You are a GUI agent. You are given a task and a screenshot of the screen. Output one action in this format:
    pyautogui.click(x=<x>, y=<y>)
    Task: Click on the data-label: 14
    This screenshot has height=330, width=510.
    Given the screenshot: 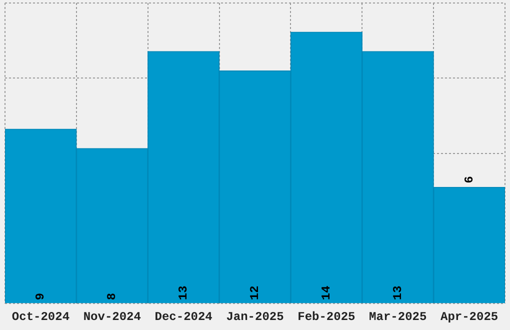 What is the action you would take?
    pyautogui.click(x=326, y=293)
    